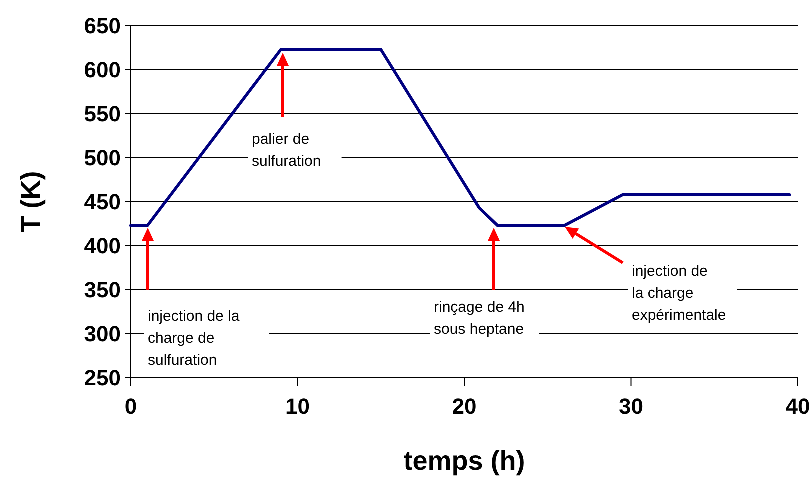 Image resolution: width=812 pixels, height=490 pixels. What do you see at coordinates (102, 246) in the screenshot?
I see `y-tick-label: 400` at bounding box center [102, 246].